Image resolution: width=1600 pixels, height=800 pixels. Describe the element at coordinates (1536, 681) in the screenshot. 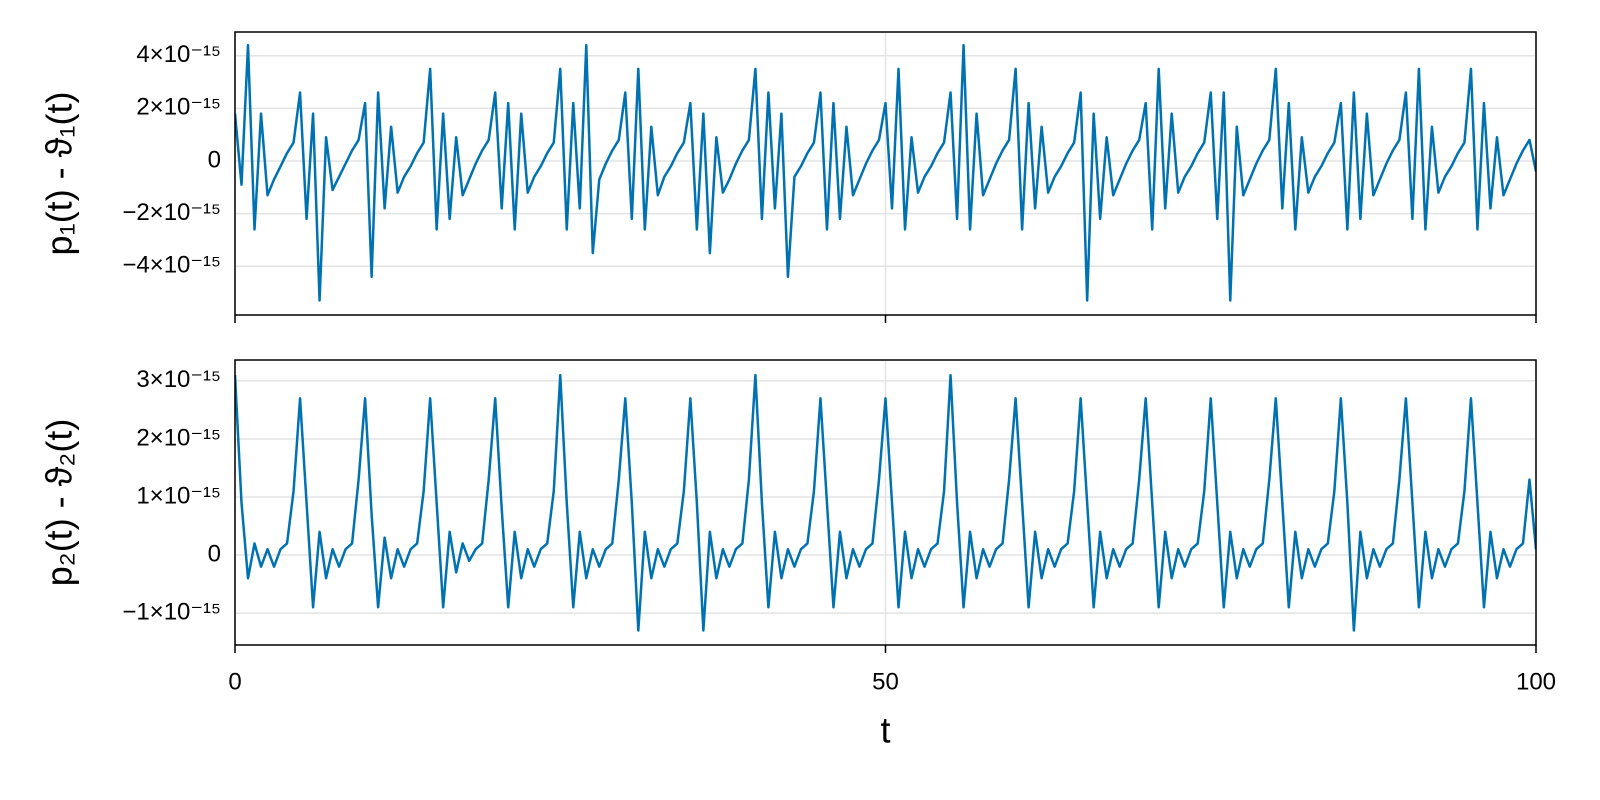

I see `x-tick-label: 100` at that location.